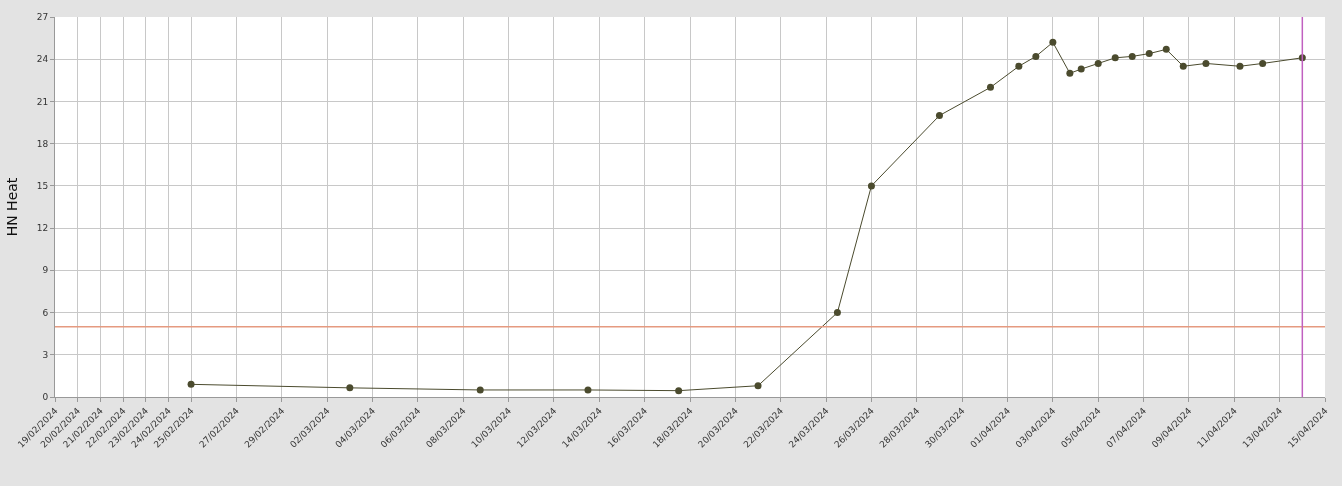 The height and width of the screenshot is (486, 1342). I want to click on y-tick-label: 21, so click(42, 101).